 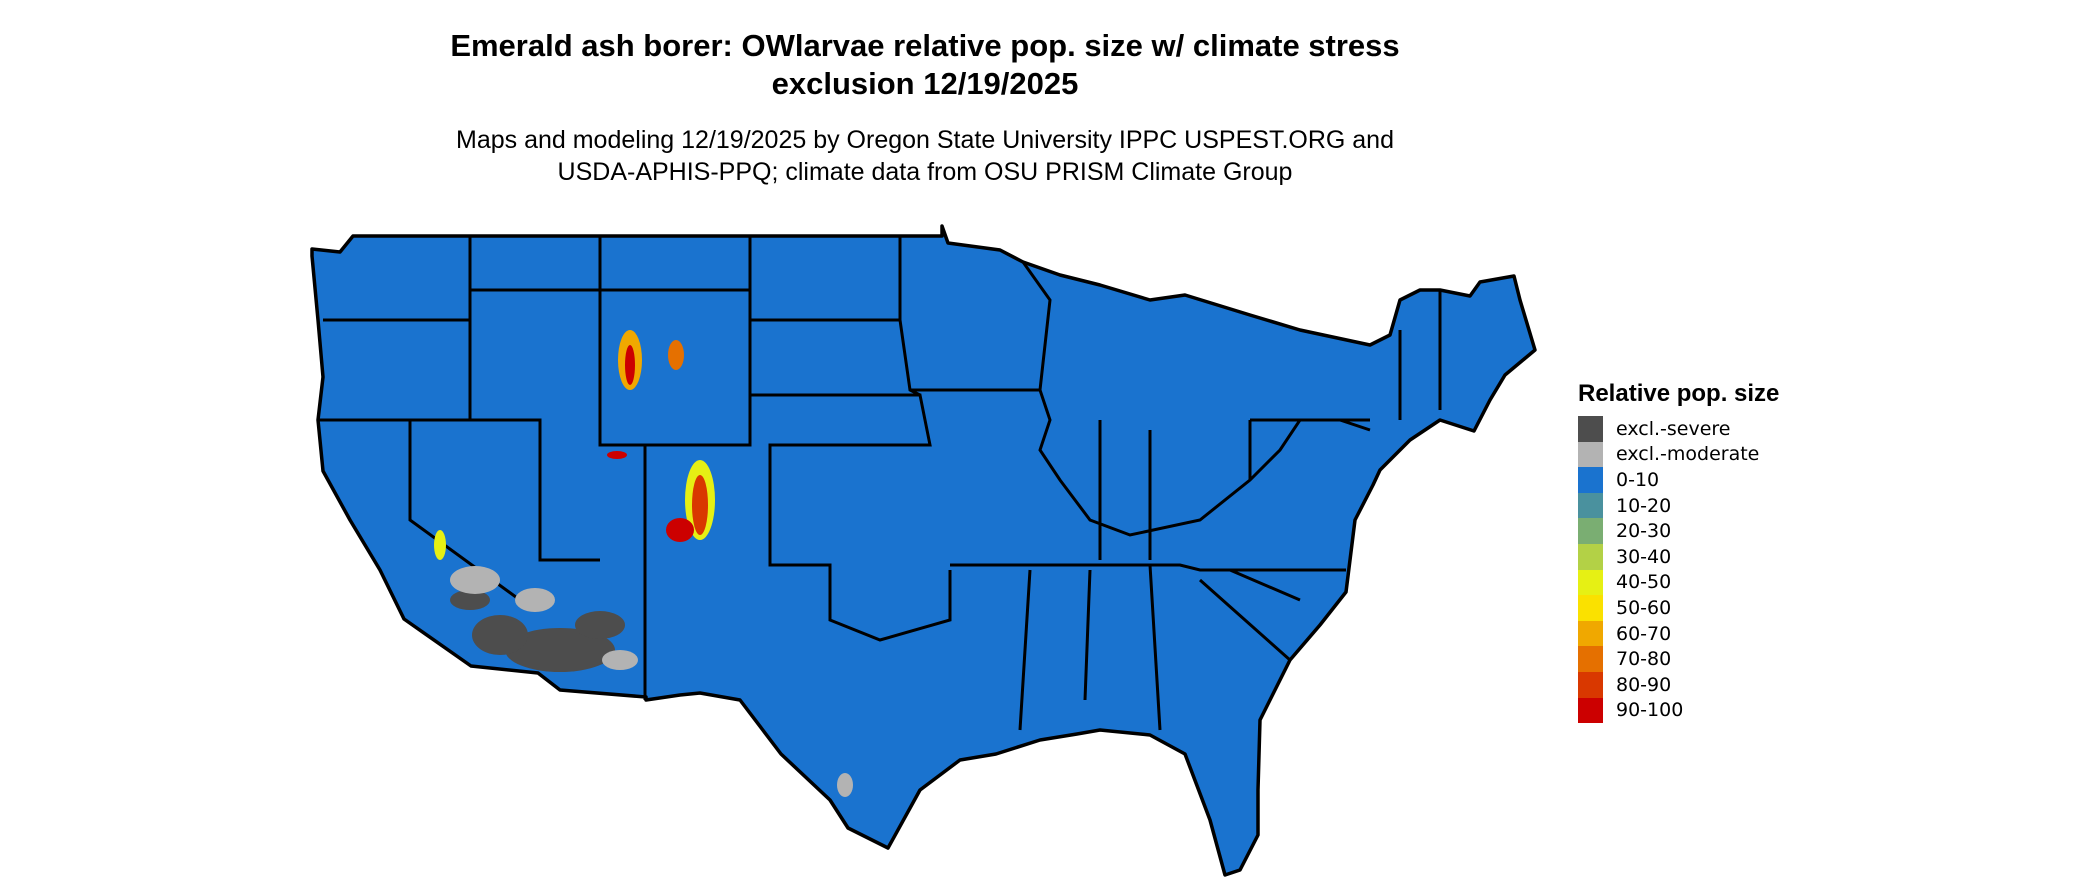 What do you see at coordinates (1644, 582) in the screenshot?
I see `legend-label: 40-50` at bounding box center [1644, 582].